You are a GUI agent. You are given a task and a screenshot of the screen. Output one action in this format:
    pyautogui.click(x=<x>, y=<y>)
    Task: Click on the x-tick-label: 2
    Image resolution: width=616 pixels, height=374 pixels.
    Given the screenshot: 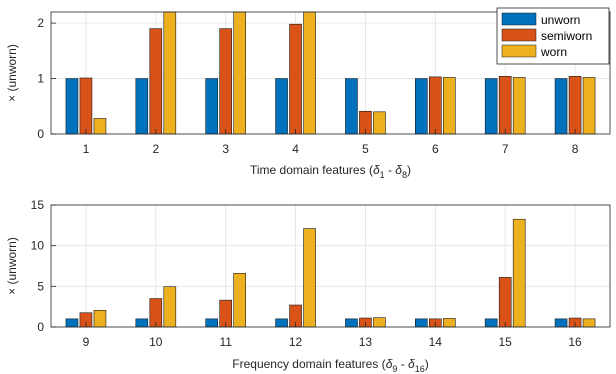 What is the action you would take?
    pyautogui.click(x=155, y=149)
    